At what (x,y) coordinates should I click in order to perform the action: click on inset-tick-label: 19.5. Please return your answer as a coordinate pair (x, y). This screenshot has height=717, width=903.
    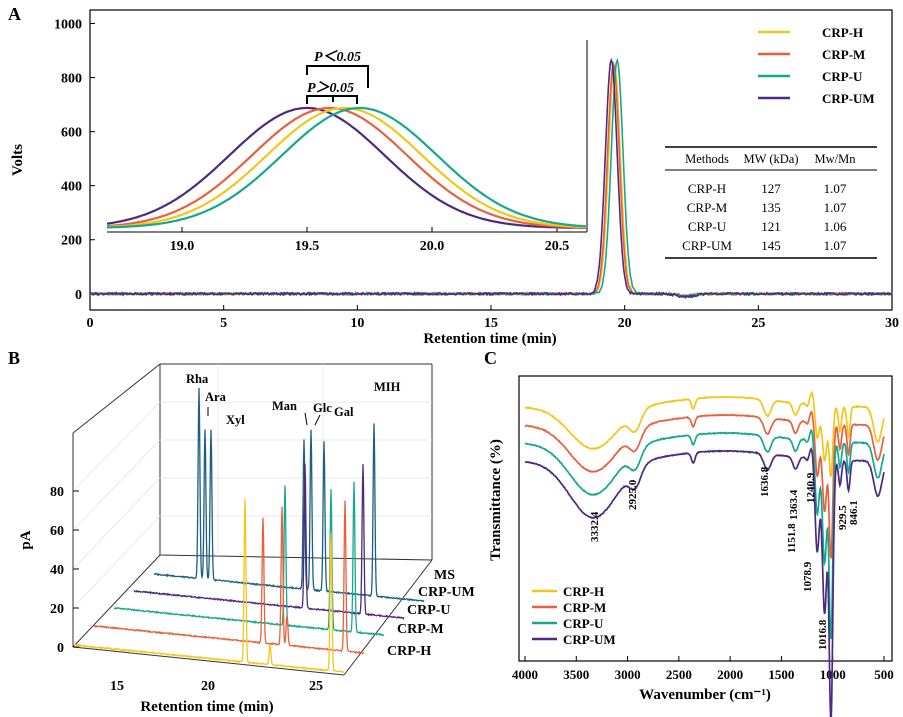
    Looking at the image, I should click on (307, 246).